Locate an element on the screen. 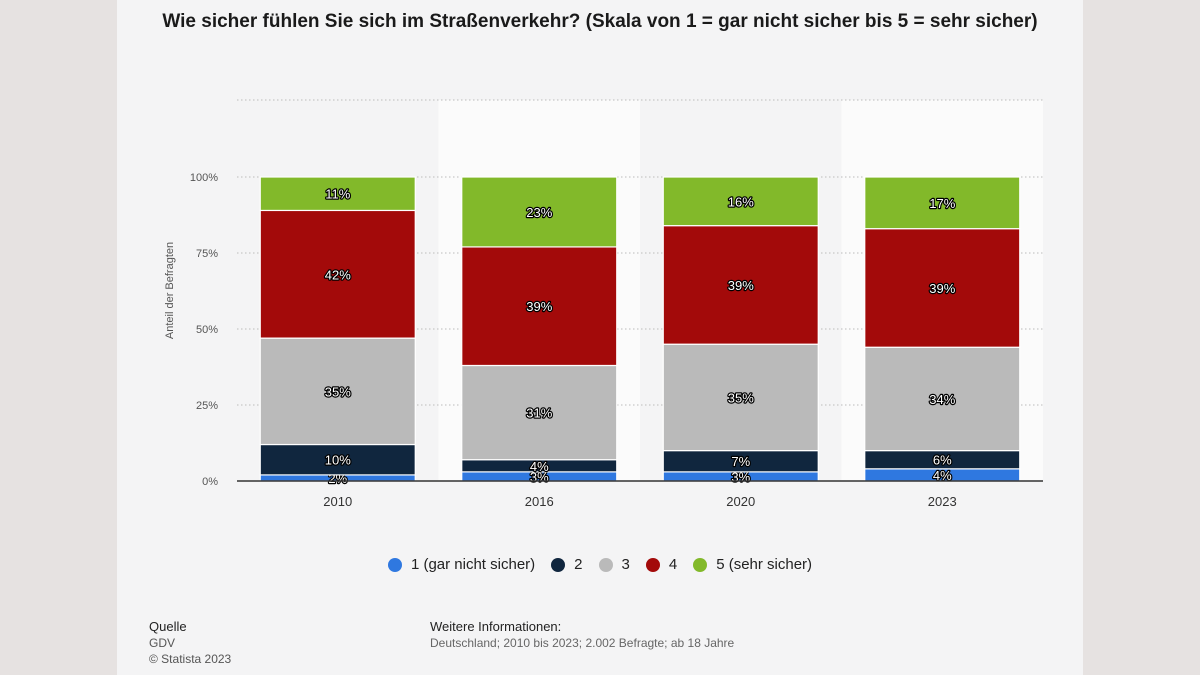 The height and width of the screenshot is (675, 1200). legend-item: 3 is located at coordinates (614, 564).